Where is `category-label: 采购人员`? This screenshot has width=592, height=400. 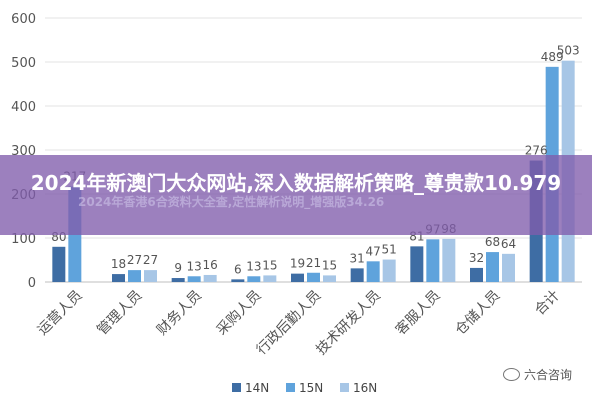 category-label: 采购人员 is located at coordinates (239, 313).